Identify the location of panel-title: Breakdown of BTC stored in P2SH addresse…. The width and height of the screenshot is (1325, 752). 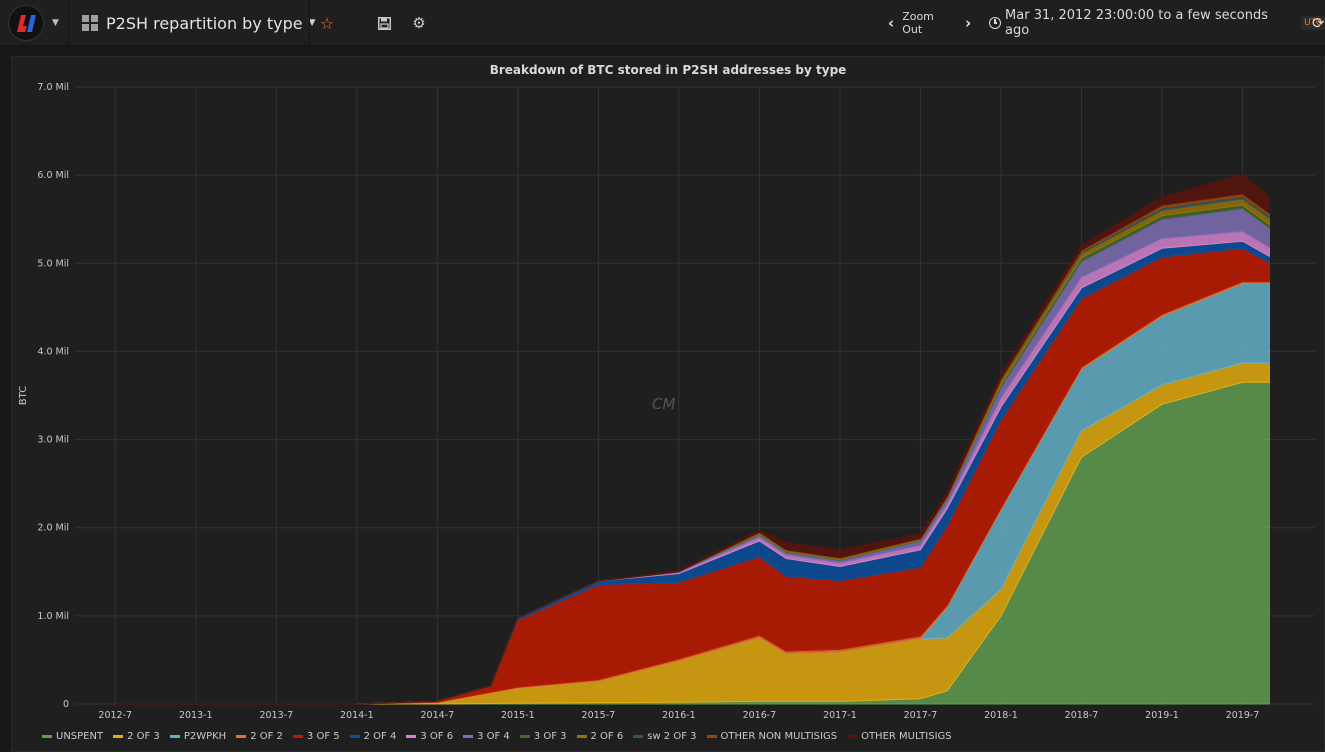
(668, 70).